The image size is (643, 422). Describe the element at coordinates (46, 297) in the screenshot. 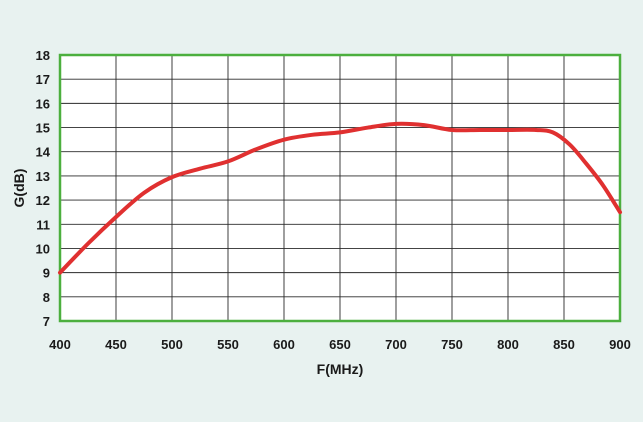

I see `y-tick-label-8: 8` at that location.